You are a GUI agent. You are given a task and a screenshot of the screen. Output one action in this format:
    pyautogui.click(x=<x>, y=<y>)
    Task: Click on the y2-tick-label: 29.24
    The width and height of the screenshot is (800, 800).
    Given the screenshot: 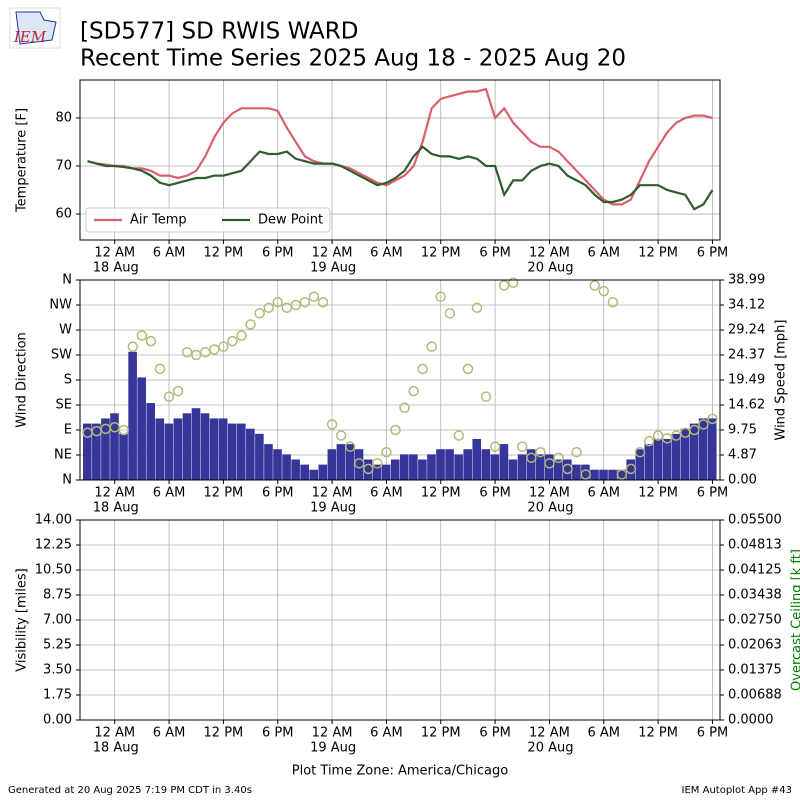 What is the action you would take?
    pyautogui.click(x=746, y=330)
    